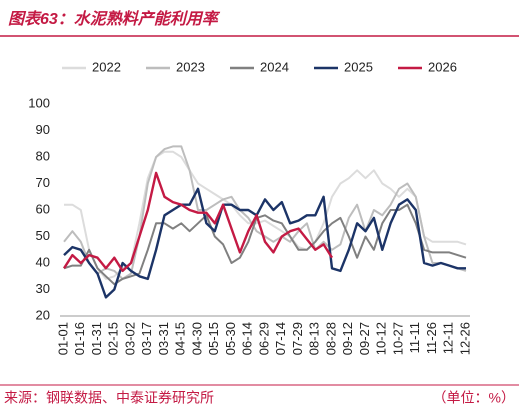 This screenshot has width=519, height=419. I want to click on x-tick-label: 07-14, so click(280, 338).